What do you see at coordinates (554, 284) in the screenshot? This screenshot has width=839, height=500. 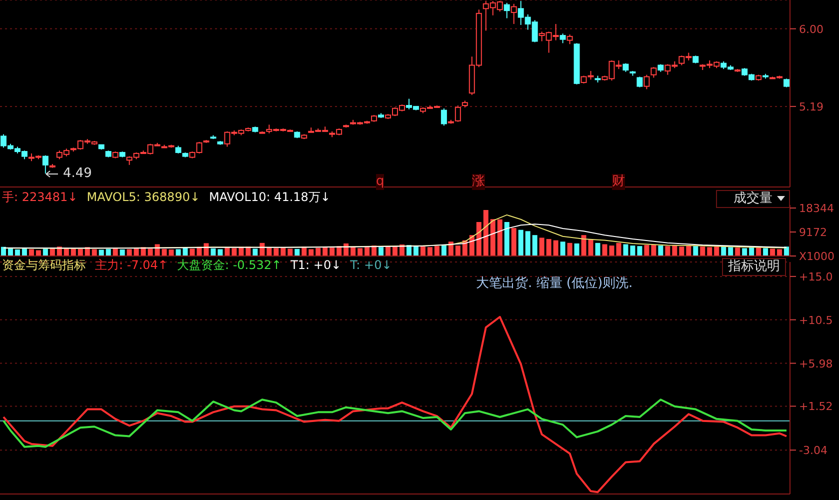 I see `annotation: 大笔出货. 缩量 (低位)则洗.` at bounding box center [554, 284].